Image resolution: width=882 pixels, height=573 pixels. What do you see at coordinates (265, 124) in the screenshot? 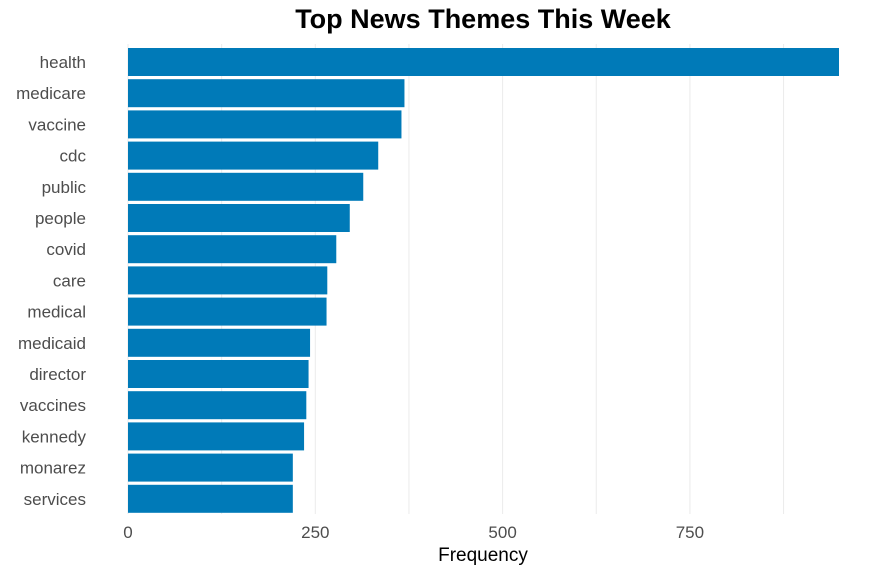
I see `bar-vaccine` at bounding box center [265, 124].